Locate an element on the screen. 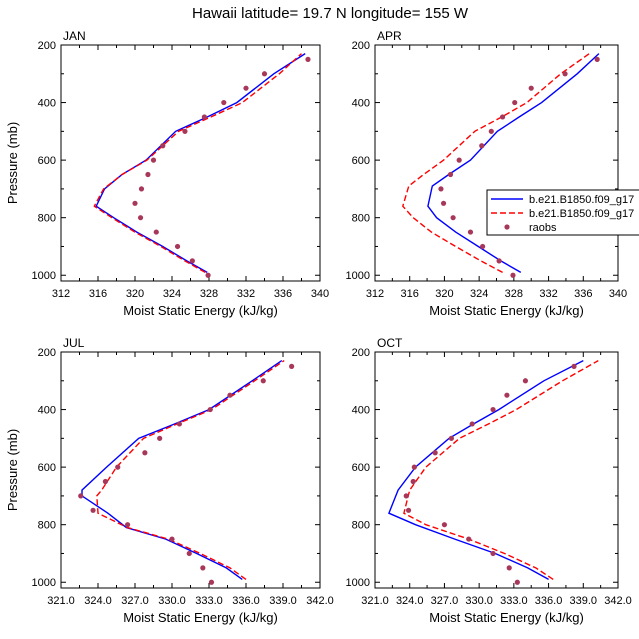  x-tick-label: 328 is located at coordinates (514, 294).